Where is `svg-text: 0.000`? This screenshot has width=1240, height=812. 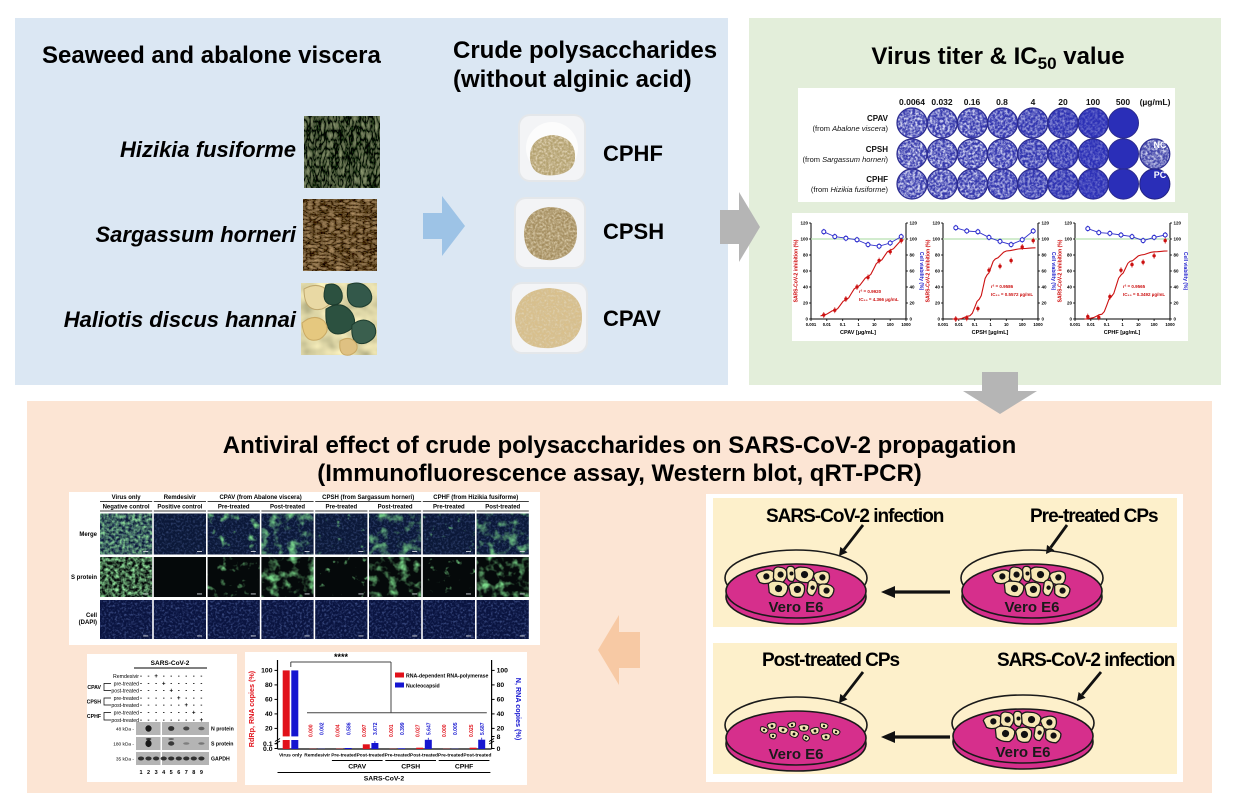 svg-text: 0.000 is located at coordinates (445, 730).